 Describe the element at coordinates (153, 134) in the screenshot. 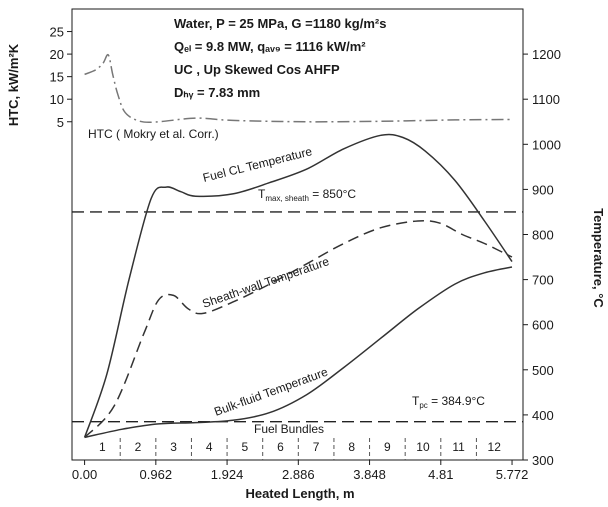

I see `htc-curve-label: HTC ( Mokry et al. Corr.)` at that location.